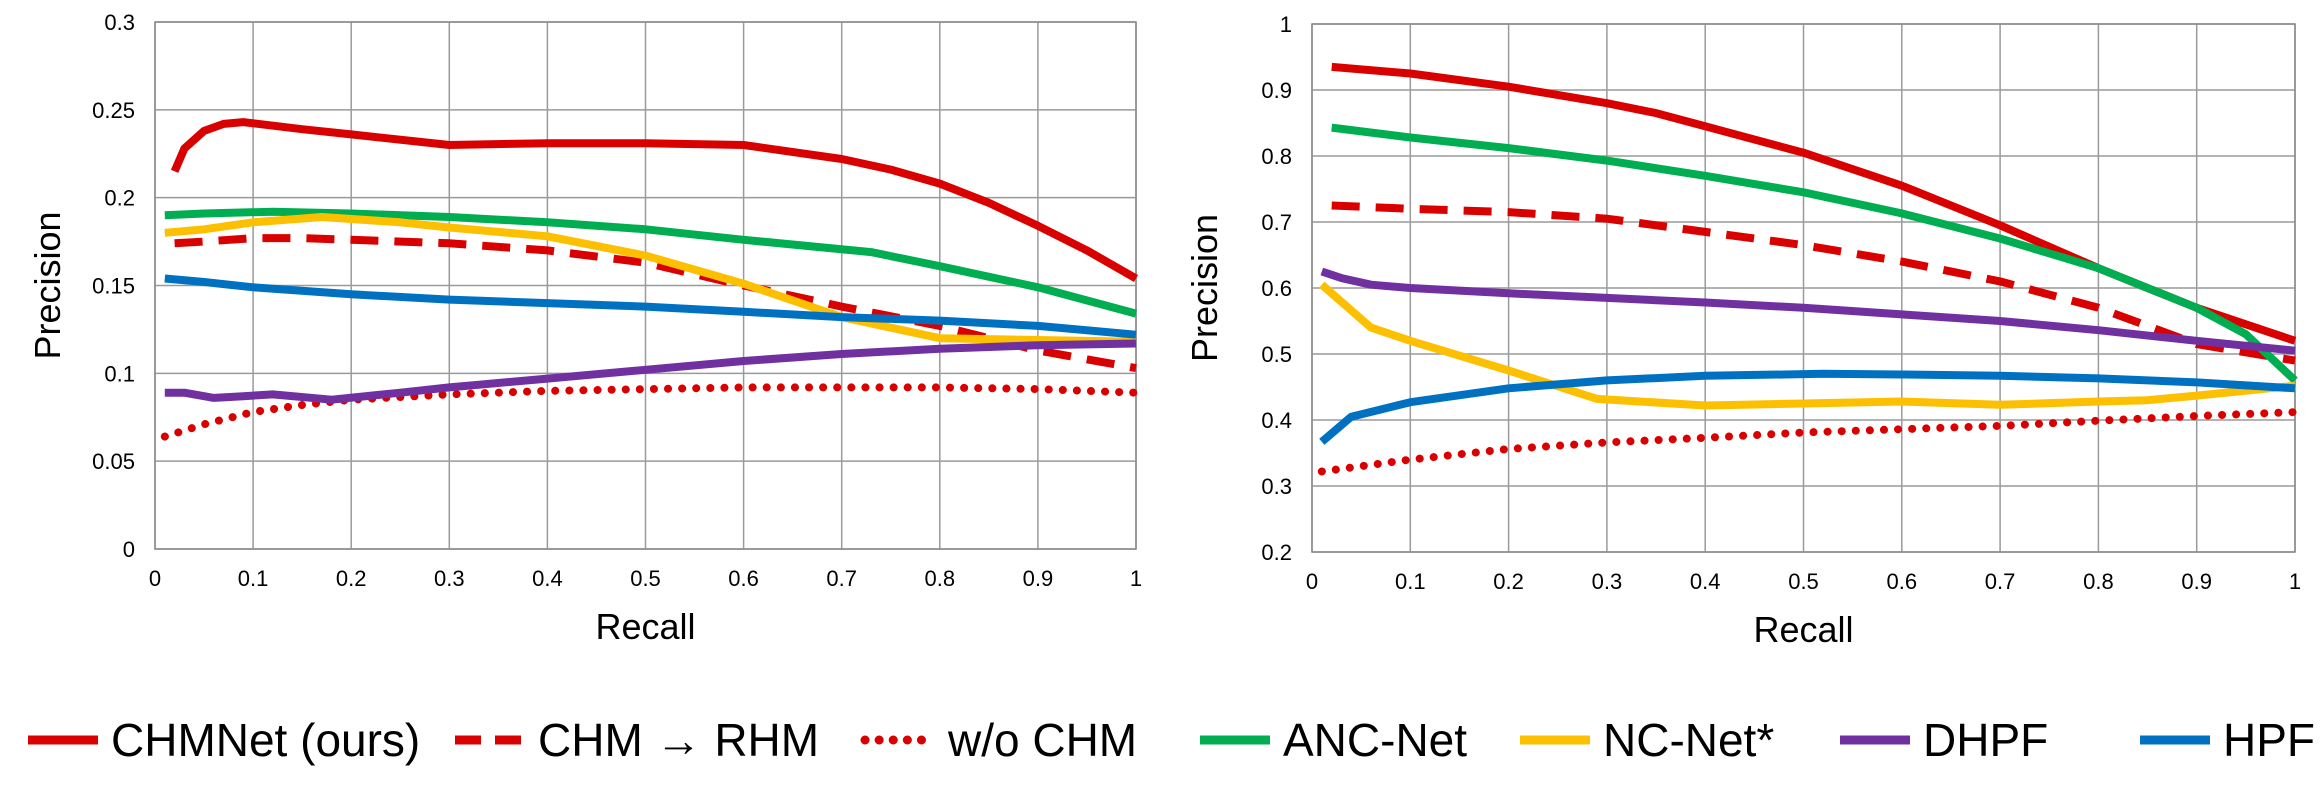 This screenshot has height=789, width=2323. What do you see at coordinates (1276, 354) in the screenshot?
I see `y-tick-label: 0.5` at bounding box center [1276, 354].